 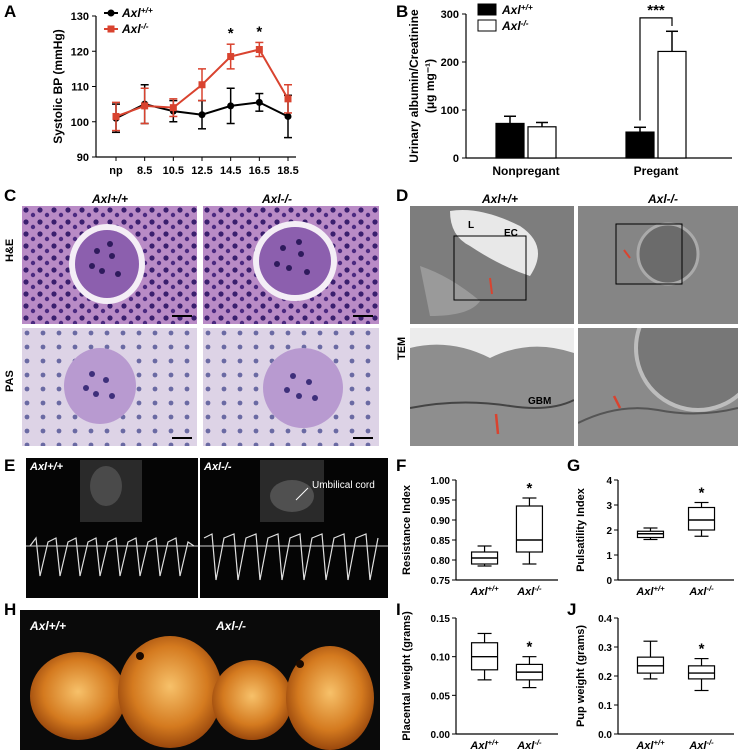 What do you see at coordinates (116, 171) in the screenshot?
I see `x-tick-label: np` at bounding box center [116, 171].